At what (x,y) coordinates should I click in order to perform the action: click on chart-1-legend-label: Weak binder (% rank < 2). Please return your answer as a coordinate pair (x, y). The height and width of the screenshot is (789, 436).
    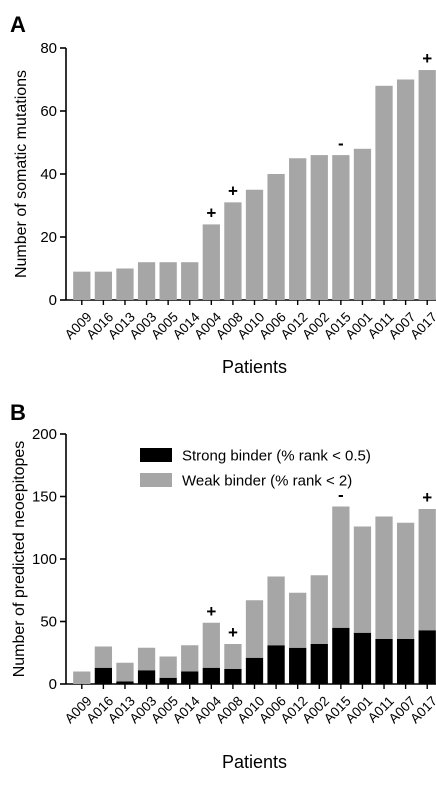
    Looking at the image, I should click on (267, 481).